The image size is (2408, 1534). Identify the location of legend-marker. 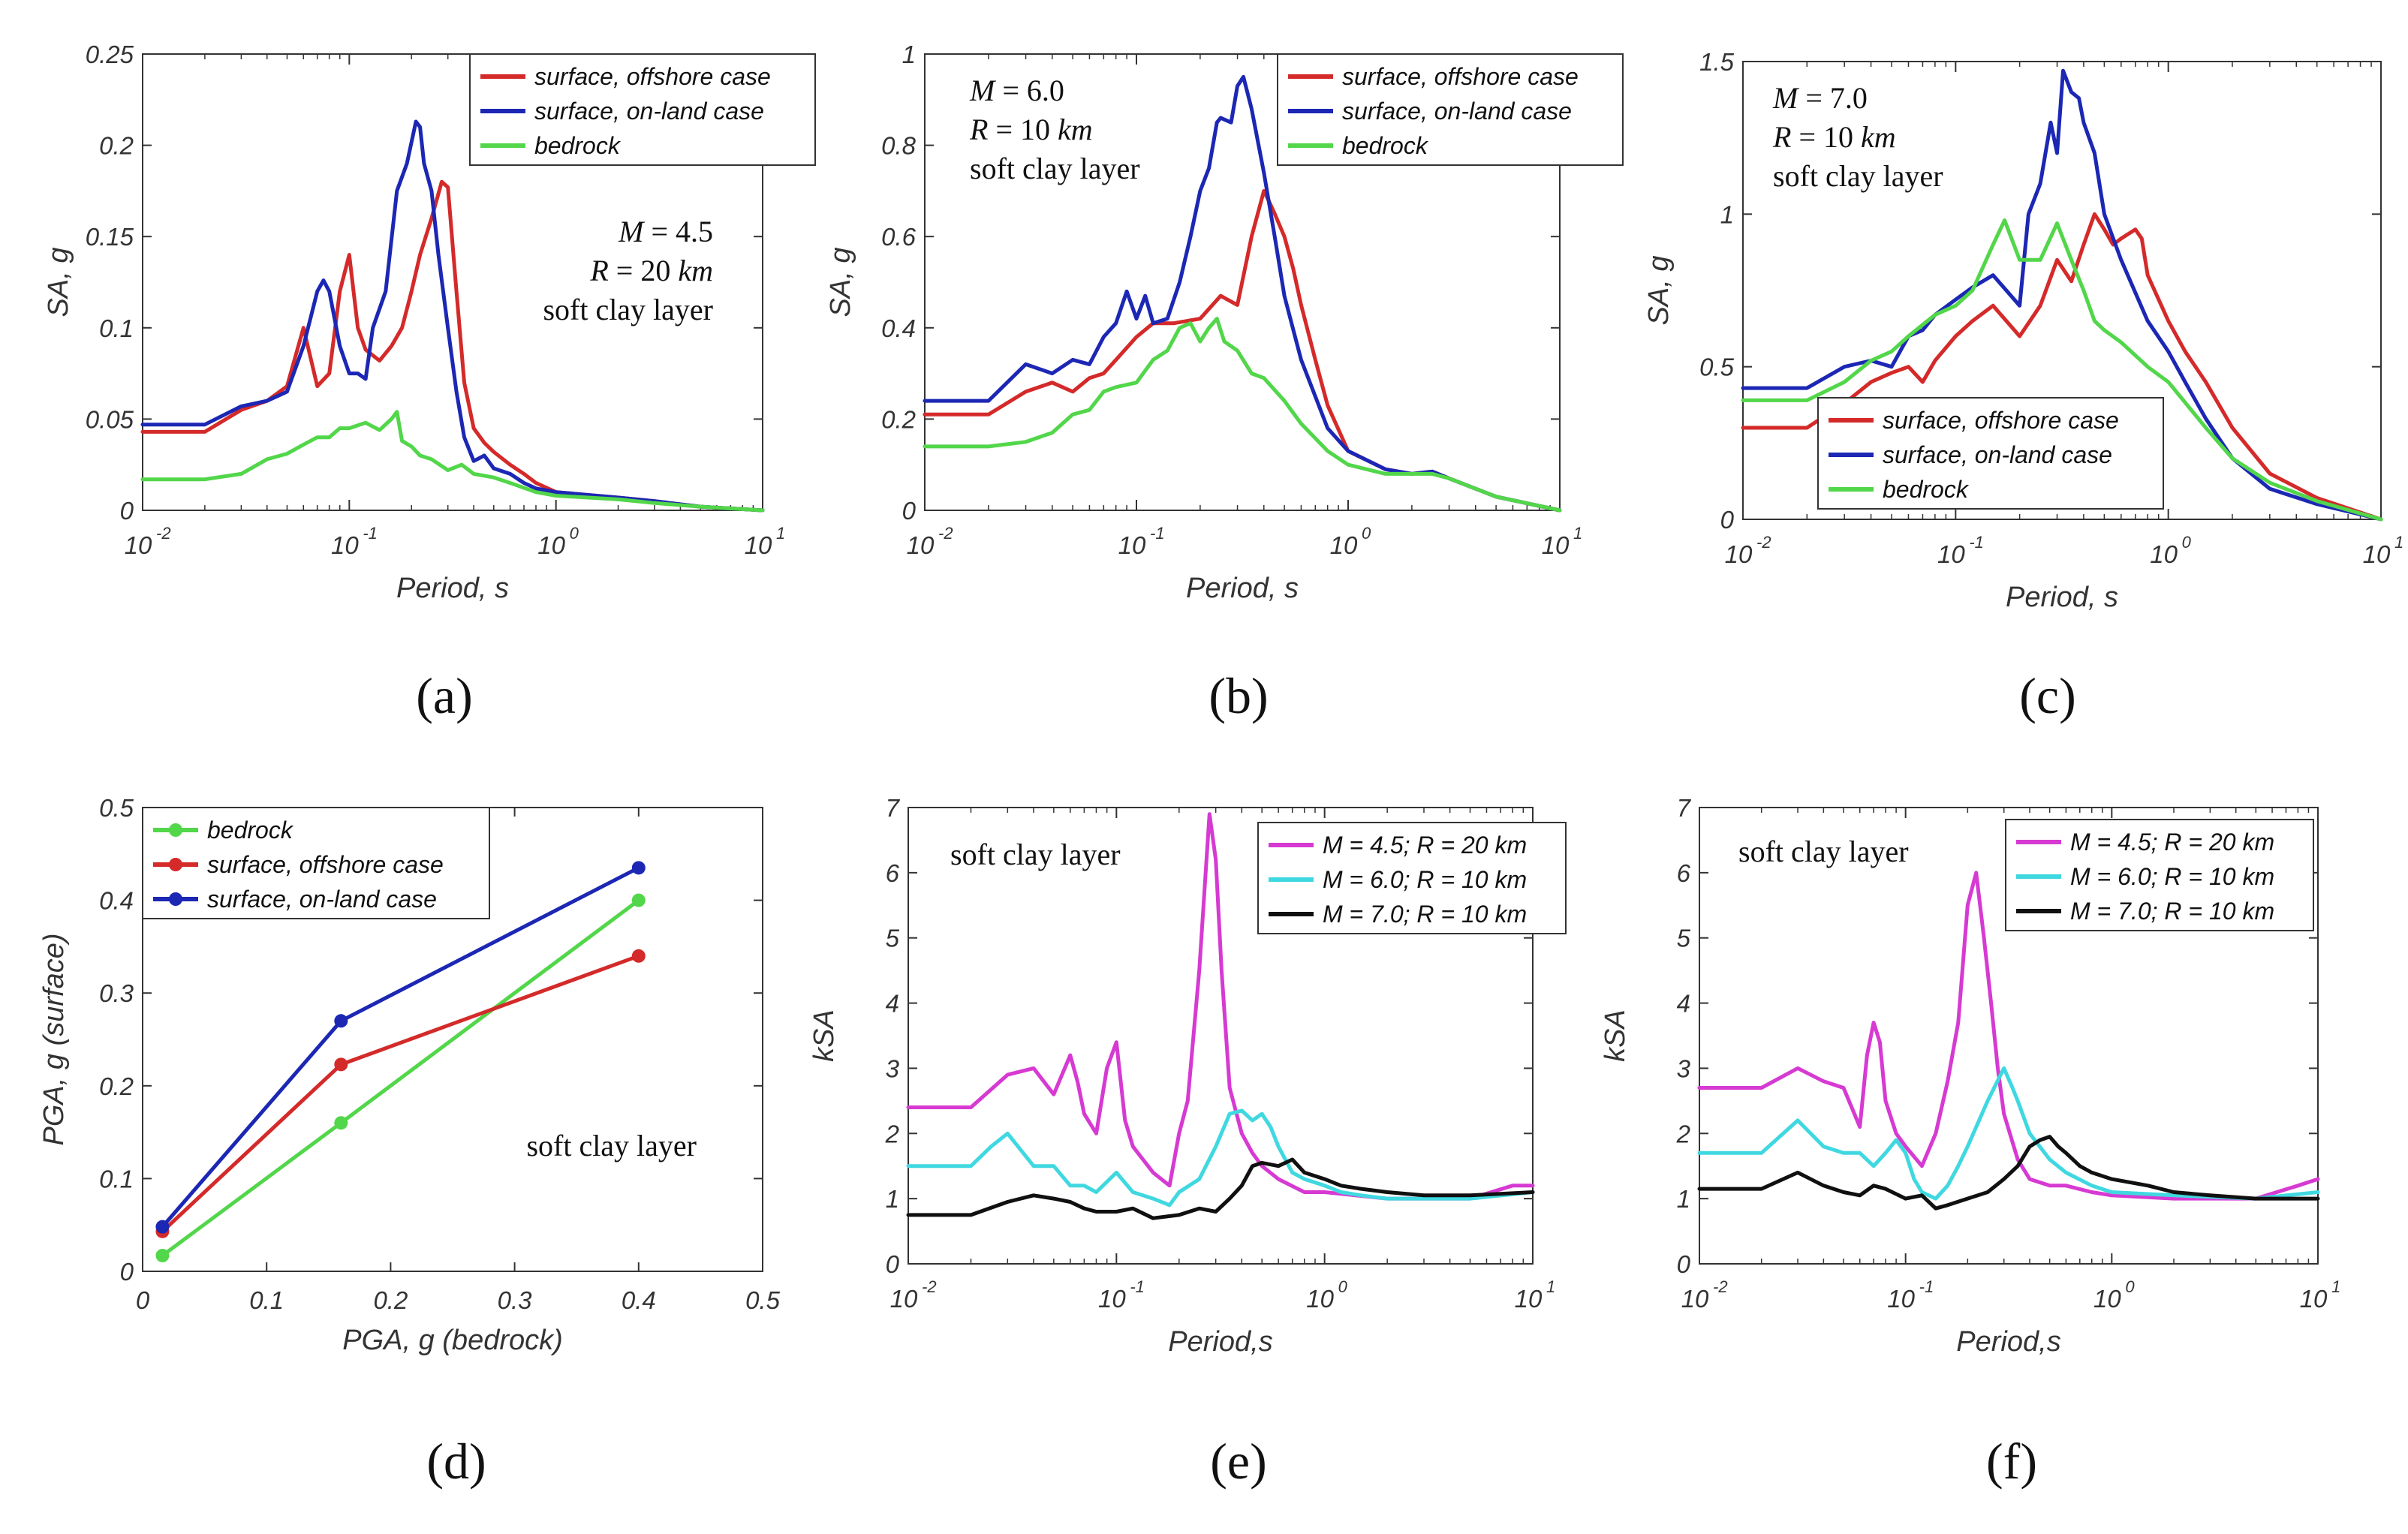
(175, 830).